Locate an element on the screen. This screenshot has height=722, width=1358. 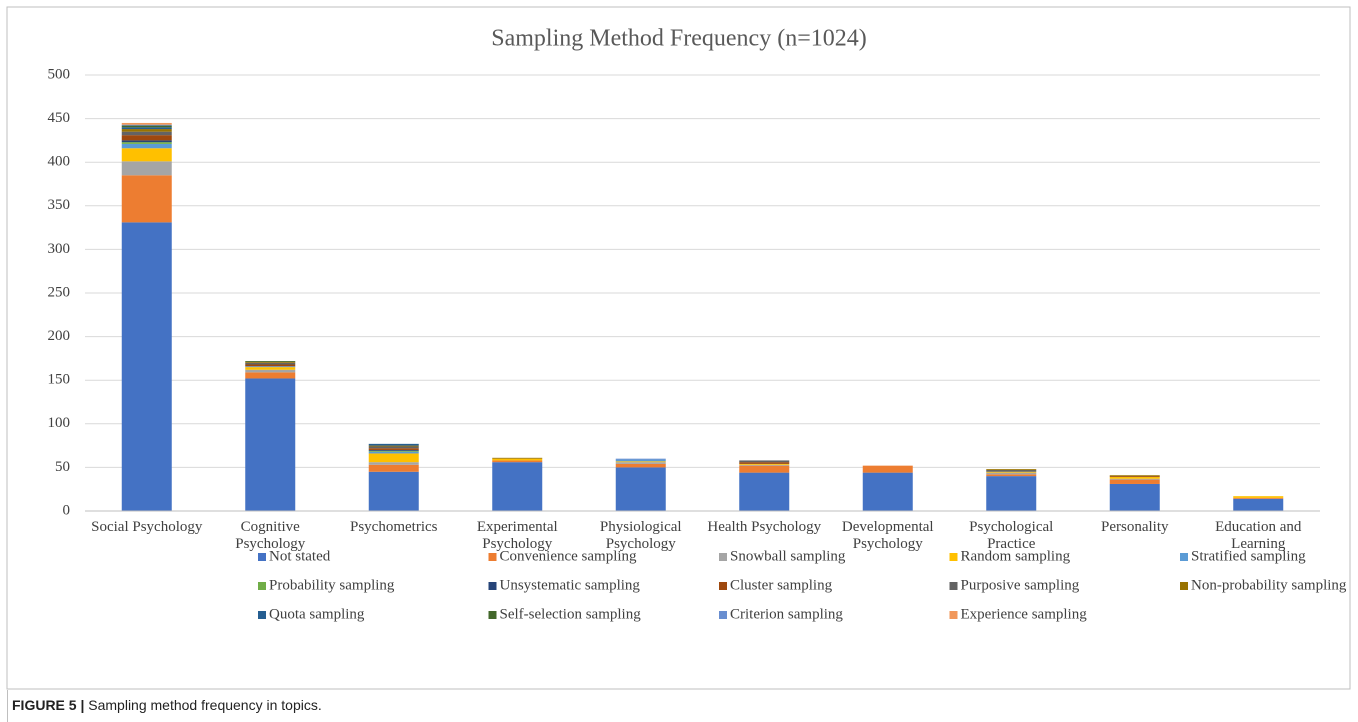
caption-rule is located at coordinates (7, 706).